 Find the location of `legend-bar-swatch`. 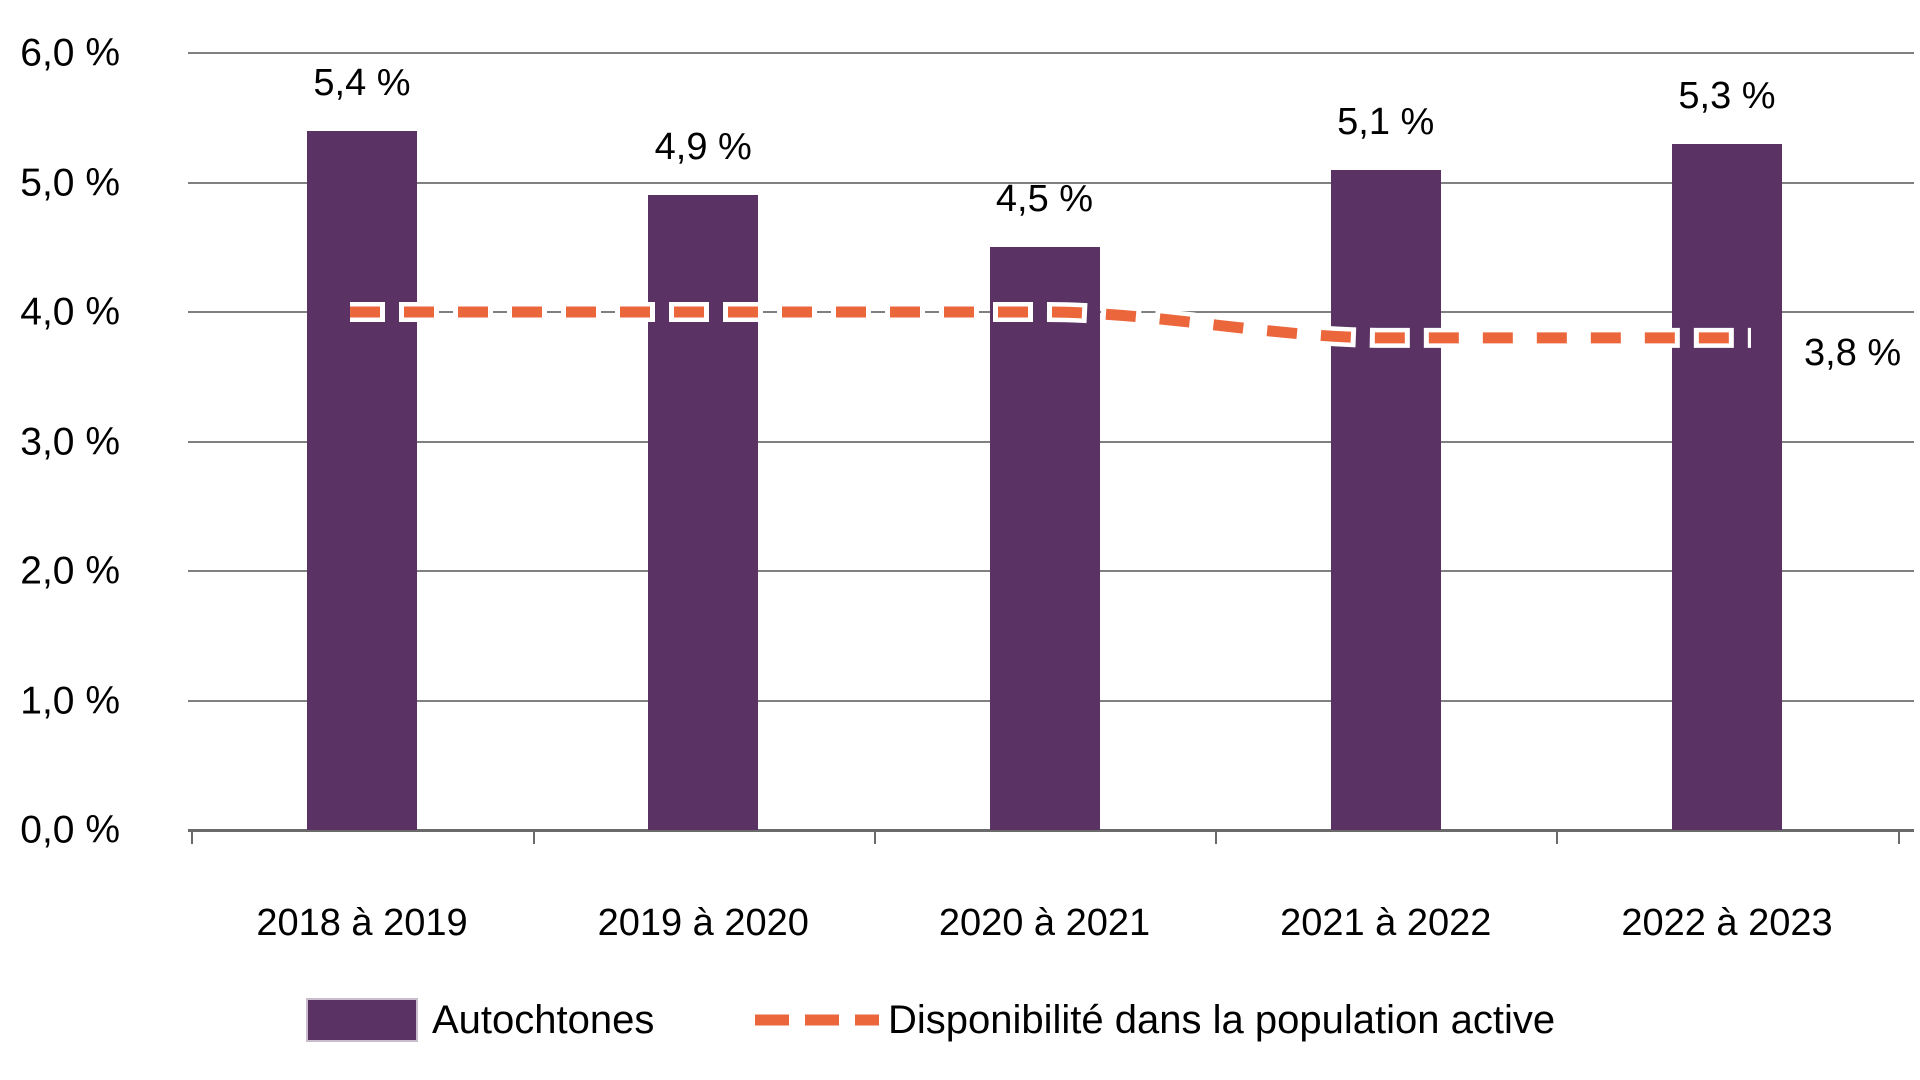

legend-bar-swatch is located at coordinates (362, 1020).